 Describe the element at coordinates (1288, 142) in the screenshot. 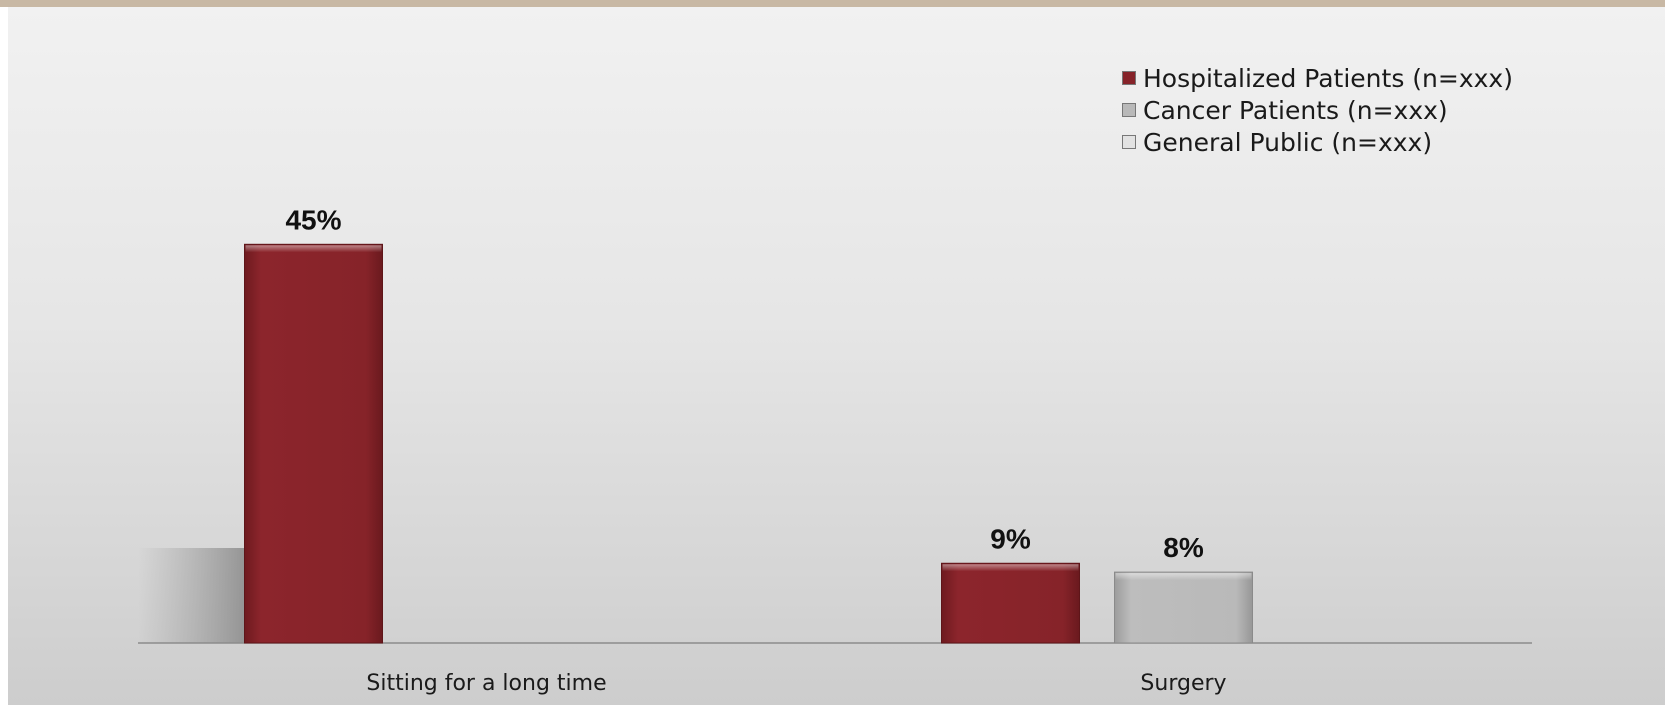

I see `legend-label: General Public (n=xxx)` at that location.